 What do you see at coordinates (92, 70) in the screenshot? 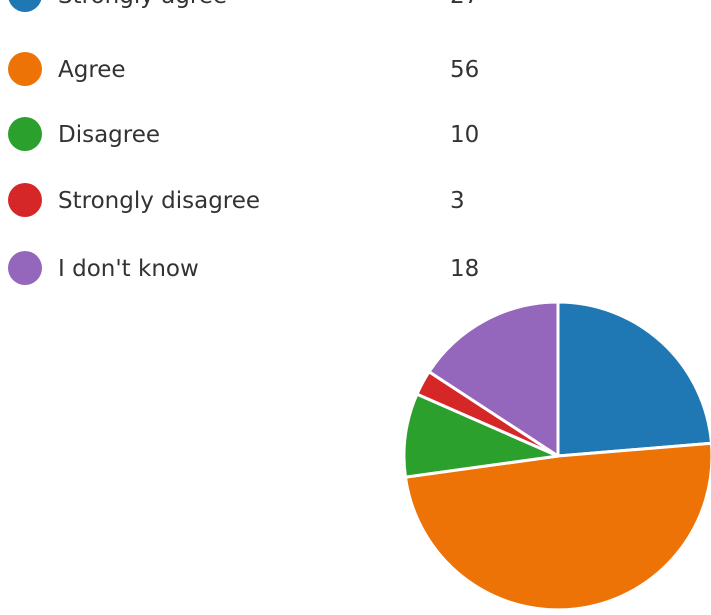
I see `legend-label: Agree` at bounding box center [92, 70].